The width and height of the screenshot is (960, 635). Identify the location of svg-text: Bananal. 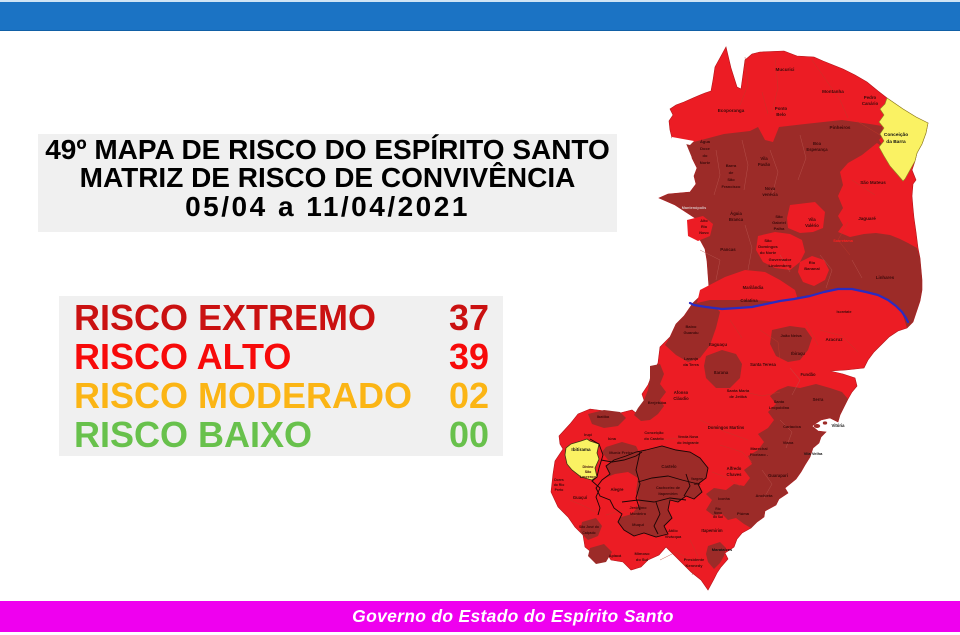
(812, 268).